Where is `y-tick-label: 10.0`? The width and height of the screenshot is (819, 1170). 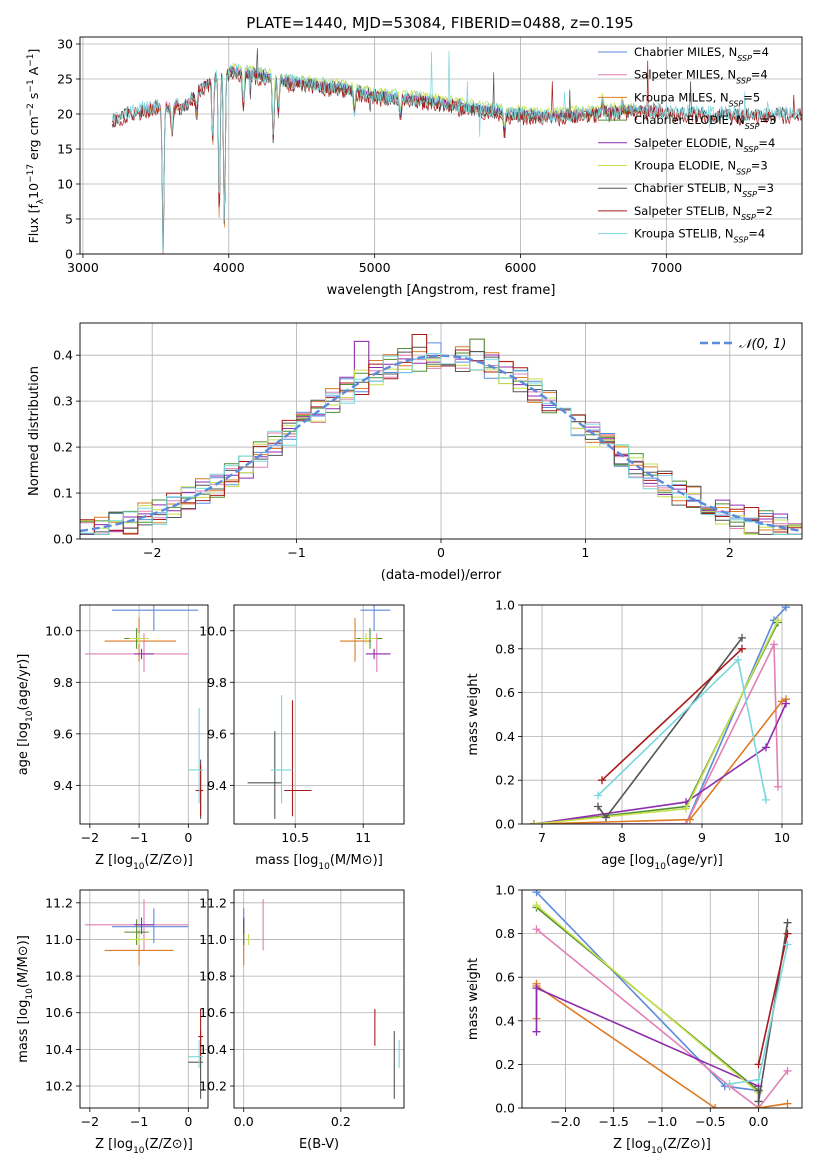 y-tick-label: 10.0 is located at coordinates (59, 630).